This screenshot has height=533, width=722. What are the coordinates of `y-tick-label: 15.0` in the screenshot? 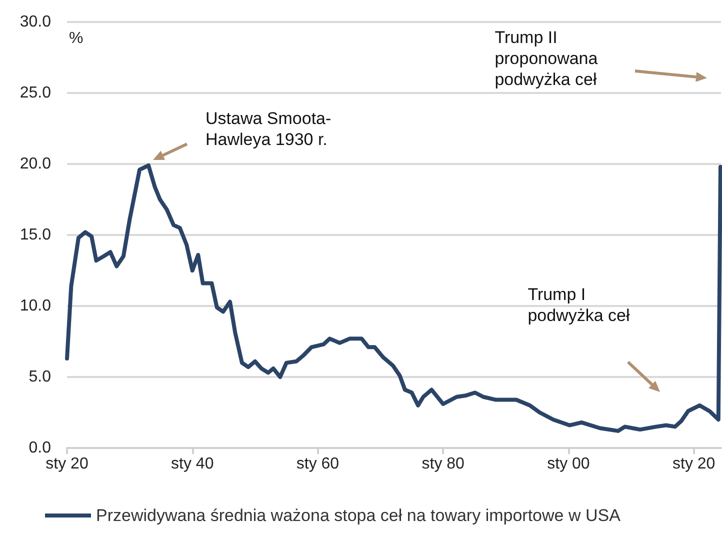 It's located at (36, 235).